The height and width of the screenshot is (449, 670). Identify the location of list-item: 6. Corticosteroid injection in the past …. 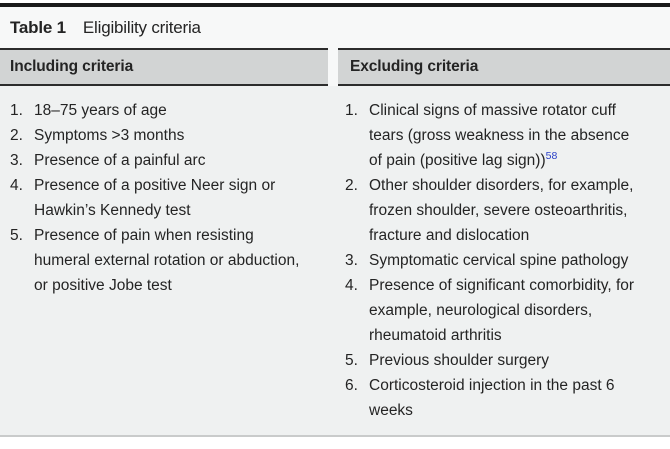
(507, 398).